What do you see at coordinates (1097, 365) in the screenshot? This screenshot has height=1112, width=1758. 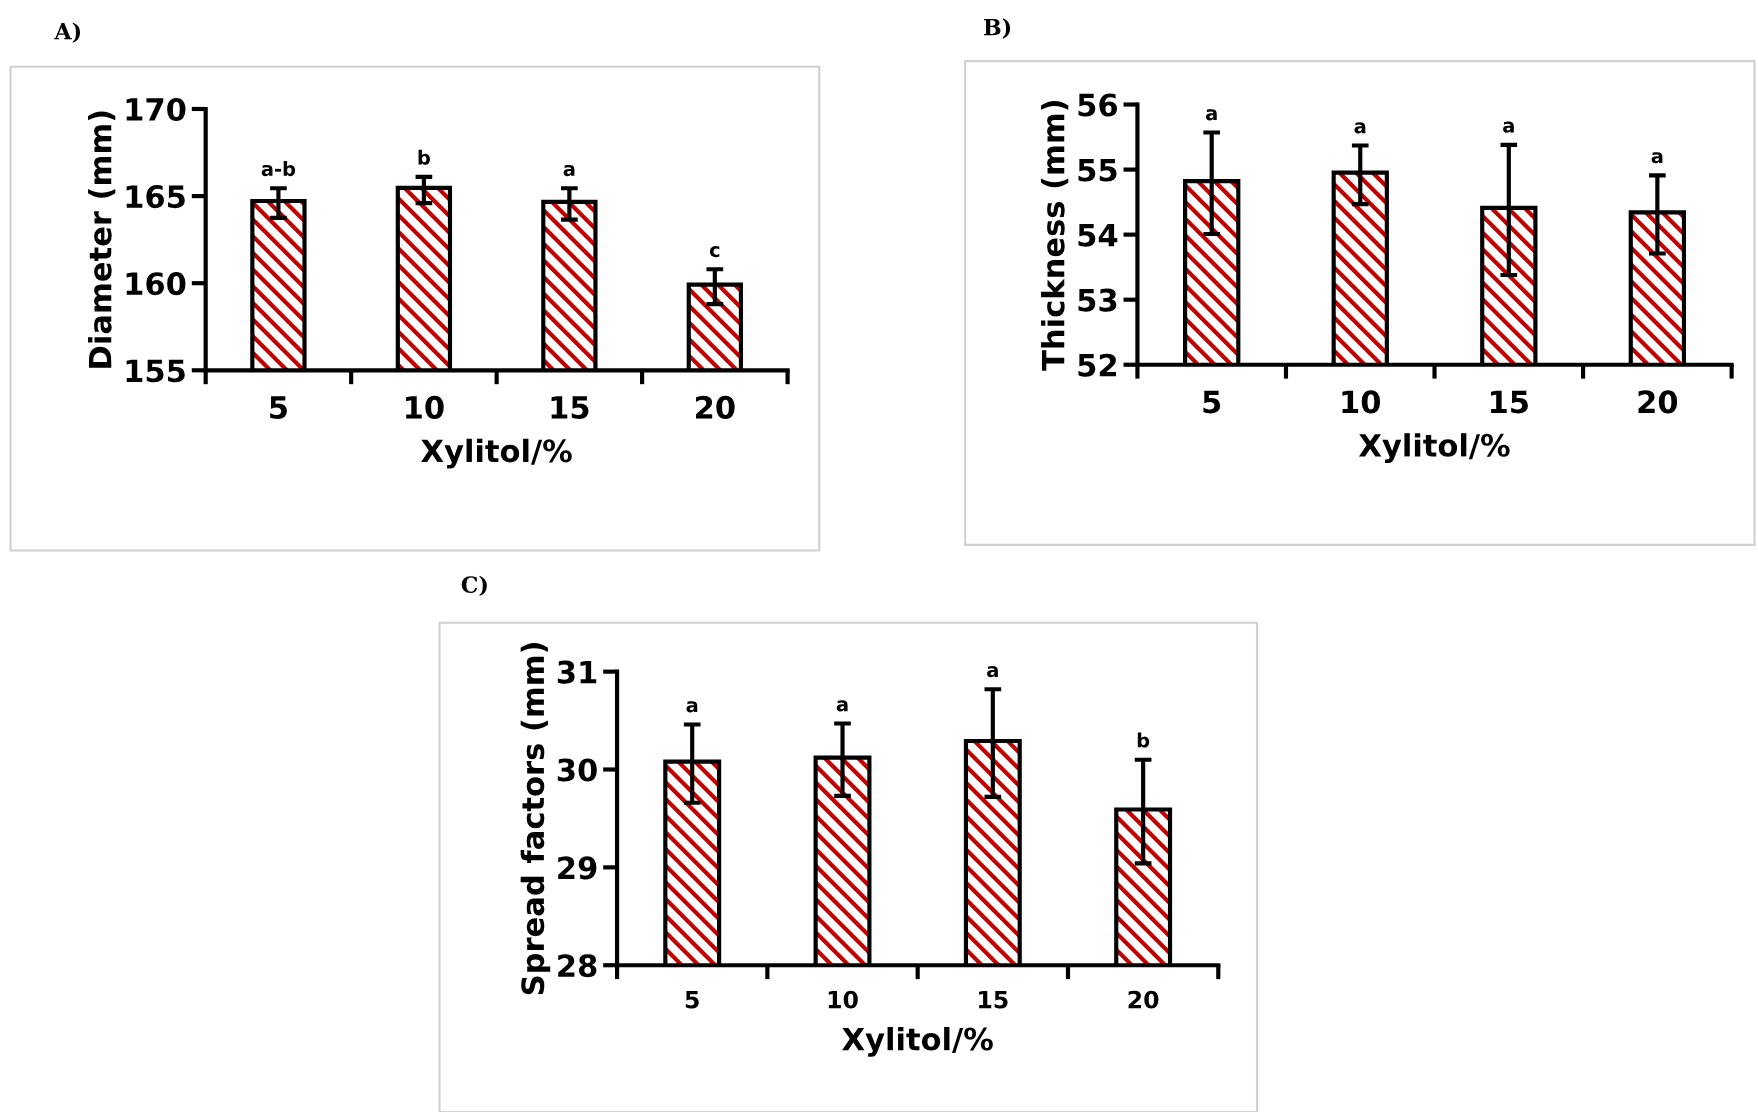 I see `y-tick-label: 52` at bounding box center [1097, 365].